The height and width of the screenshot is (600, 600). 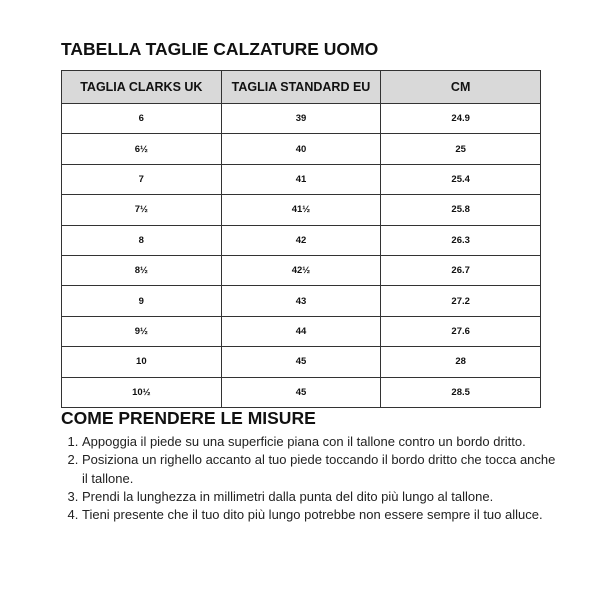 I want to click on cell-cm: 27.2, so click(x=460, y=301).